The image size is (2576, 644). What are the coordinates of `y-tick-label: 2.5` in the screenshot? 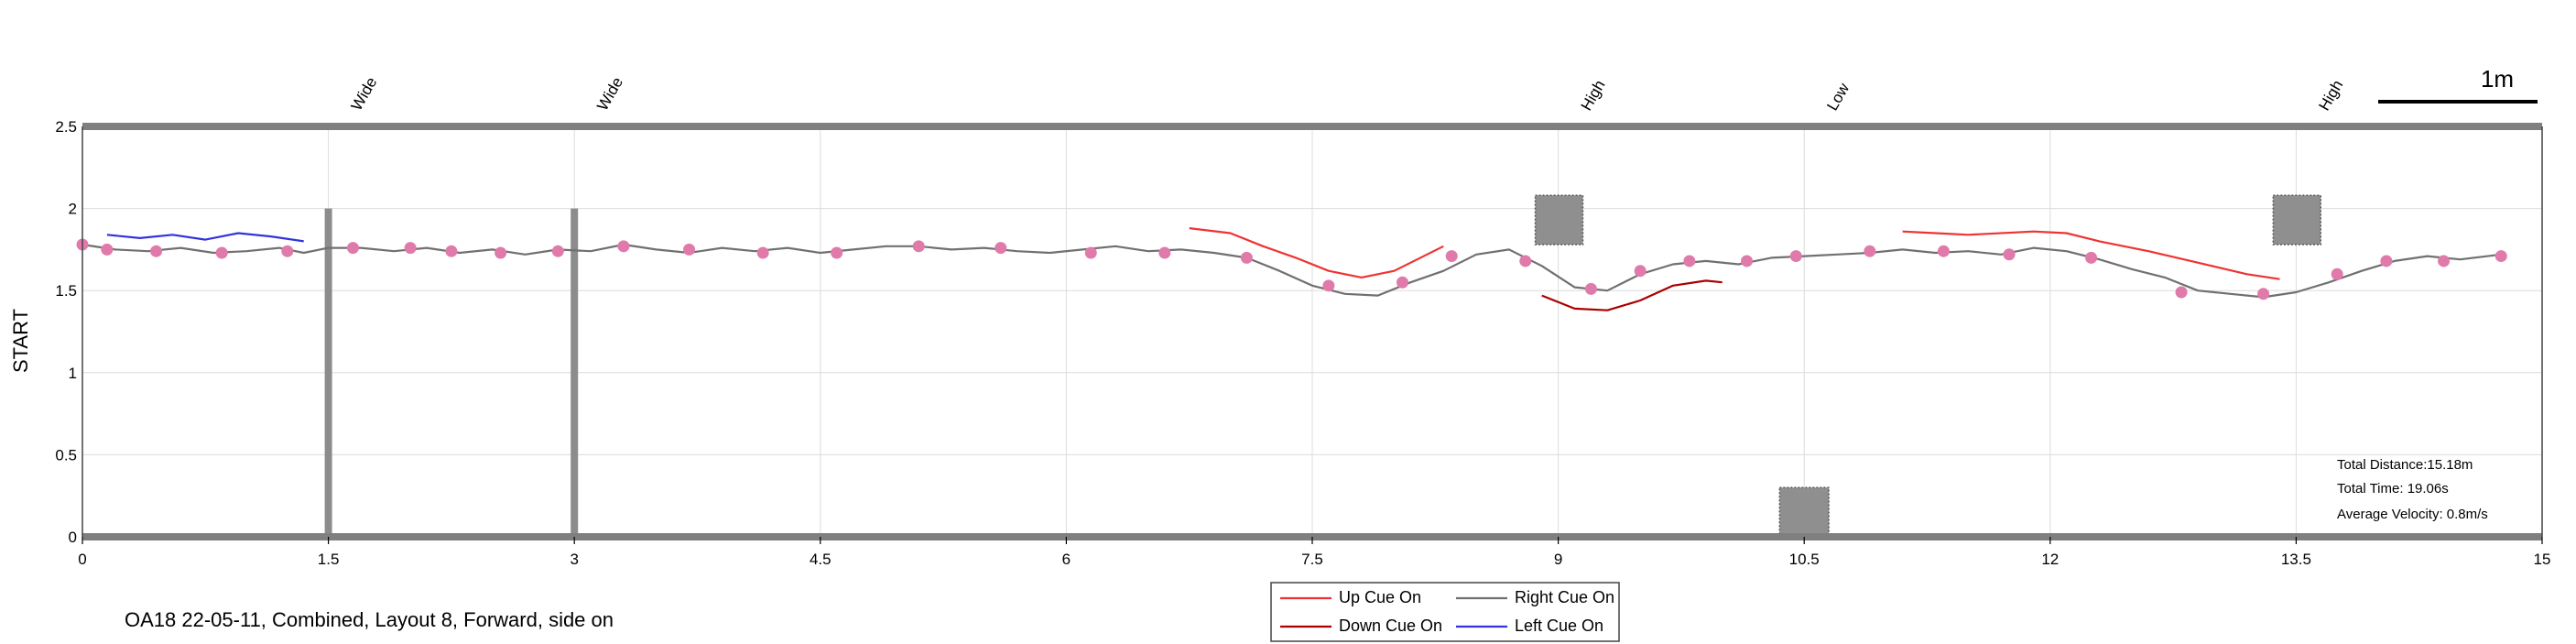 It's located at (66, 127).